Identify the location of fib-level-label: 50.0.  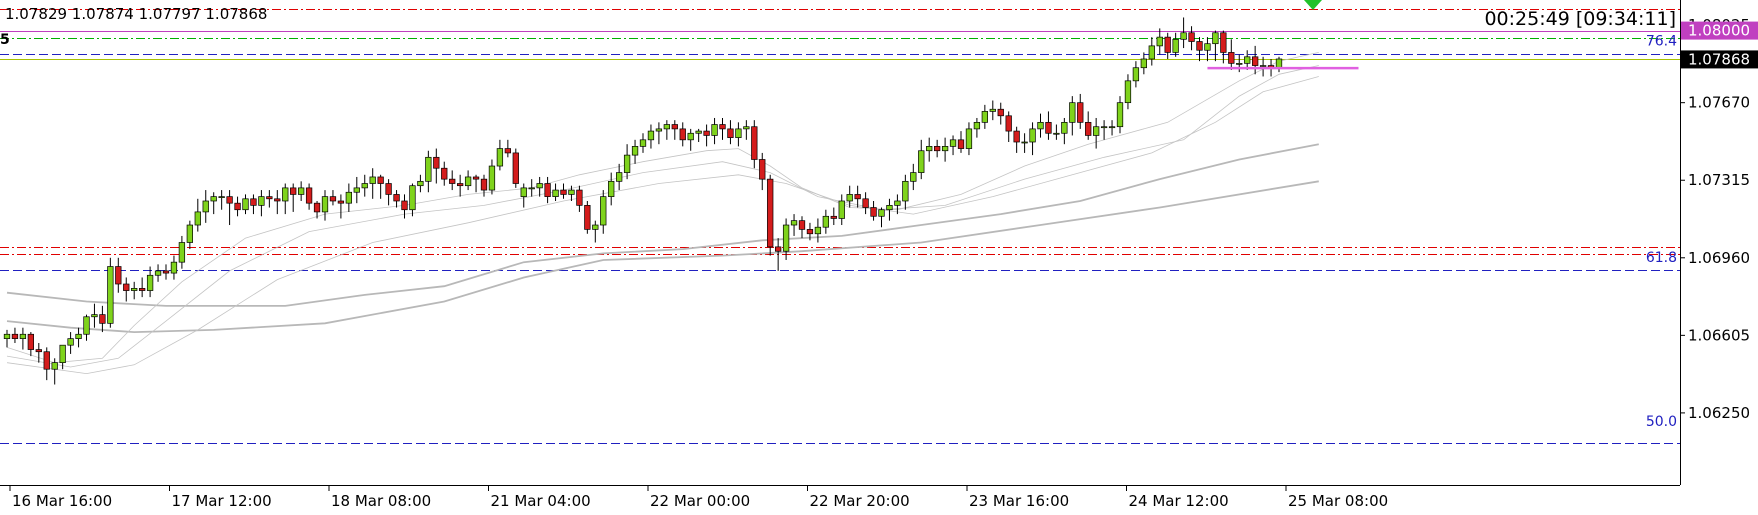
(1661, 422).